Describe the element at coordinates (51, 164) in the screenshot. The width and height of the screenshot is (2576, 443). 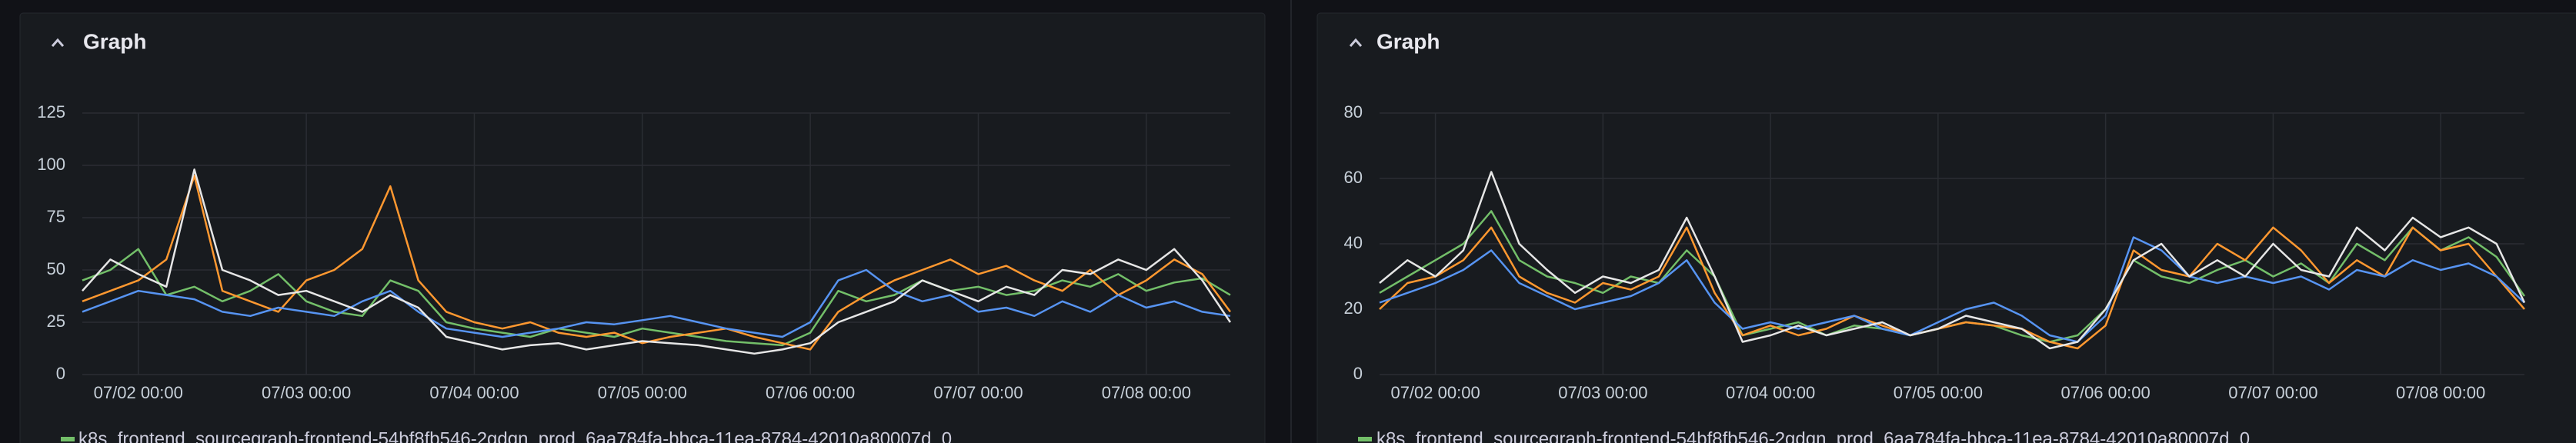
I see `y-tick-label: 100` at that location.